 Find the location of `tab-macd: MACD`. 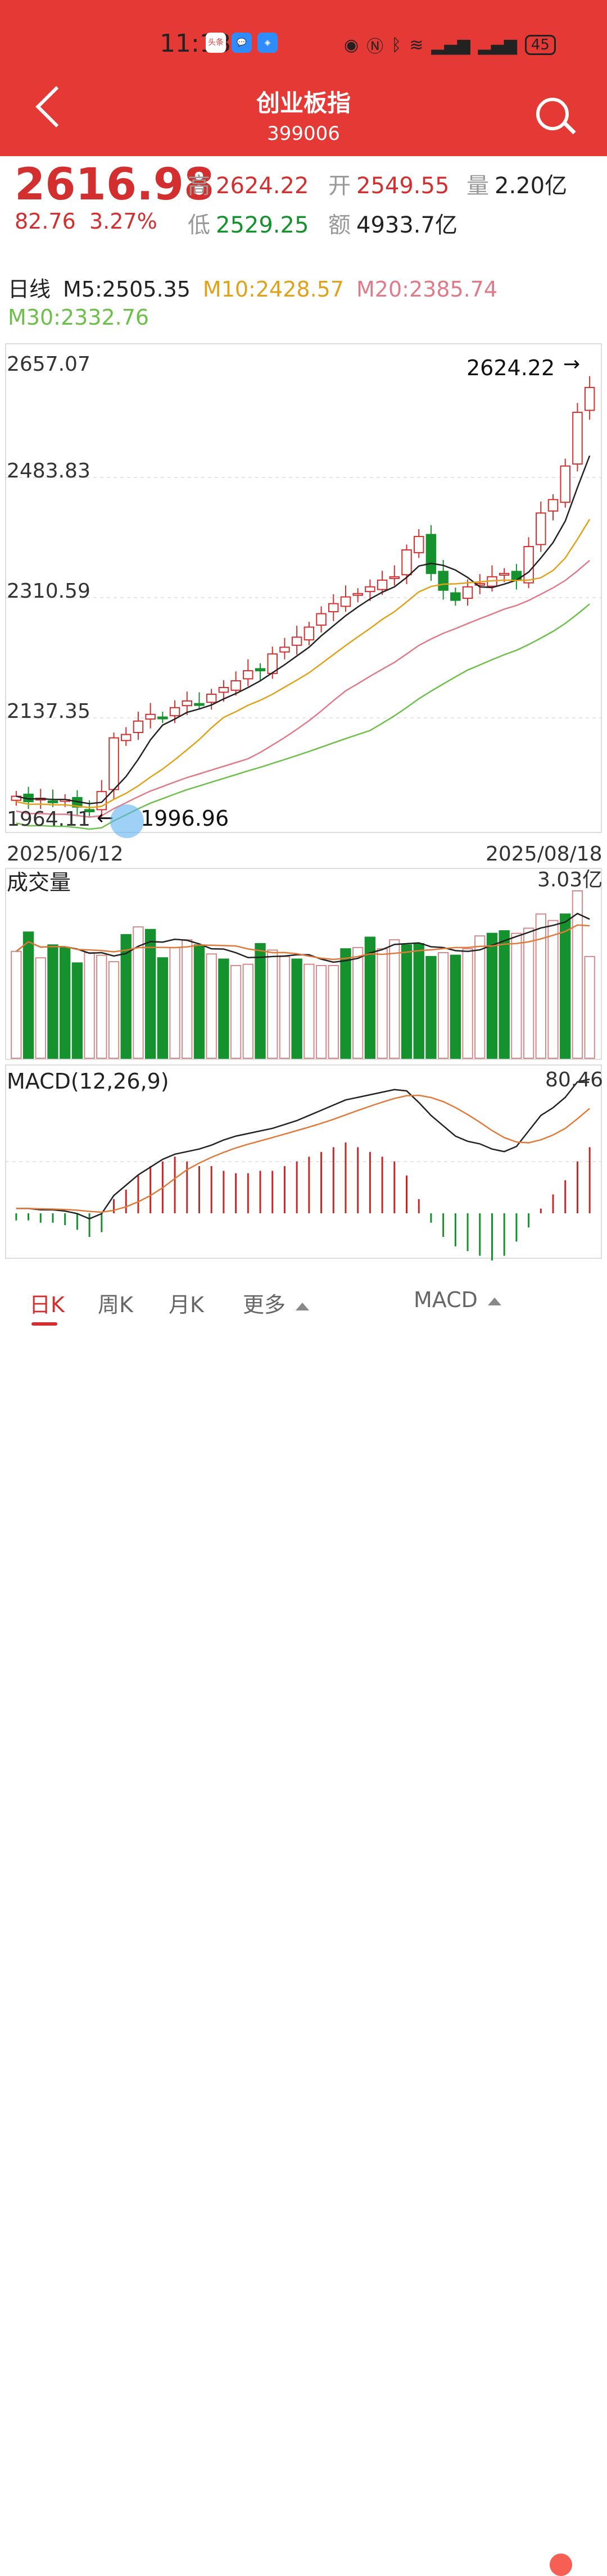

tab-macd: MACD is located at coordinates (457, 1299).